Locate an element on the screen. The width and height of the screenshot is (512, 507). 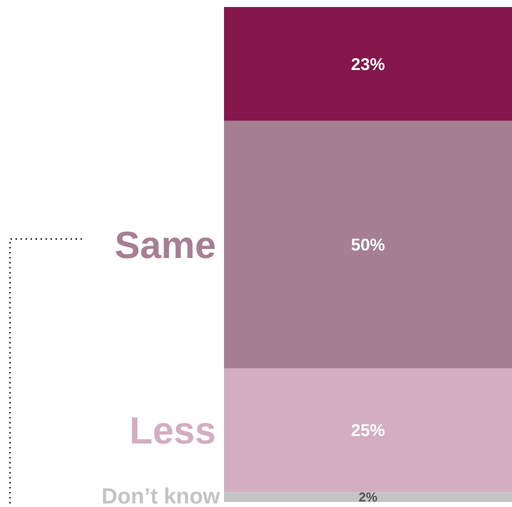
series-label: Same is located at coordinates (165, 245).